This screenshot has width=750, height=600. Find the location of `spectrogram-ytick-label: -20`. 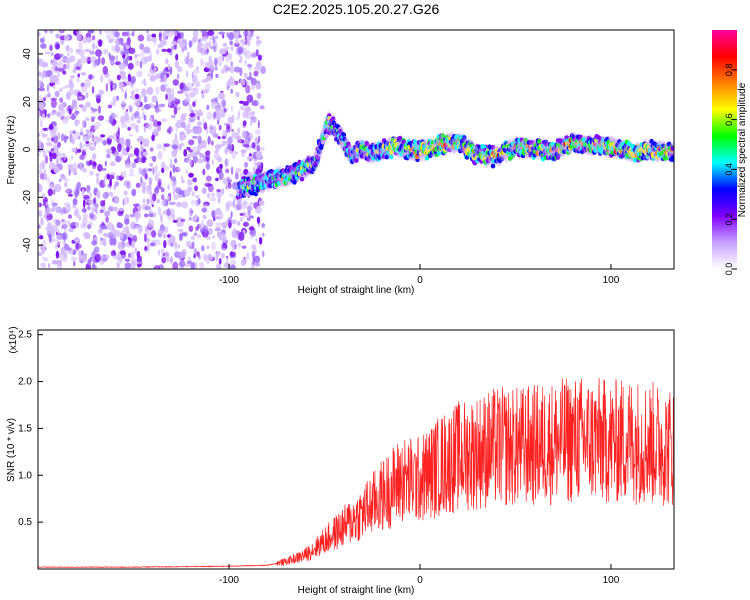

spectrogram-ytick-label: -20 is located at coordinates (27, 197).